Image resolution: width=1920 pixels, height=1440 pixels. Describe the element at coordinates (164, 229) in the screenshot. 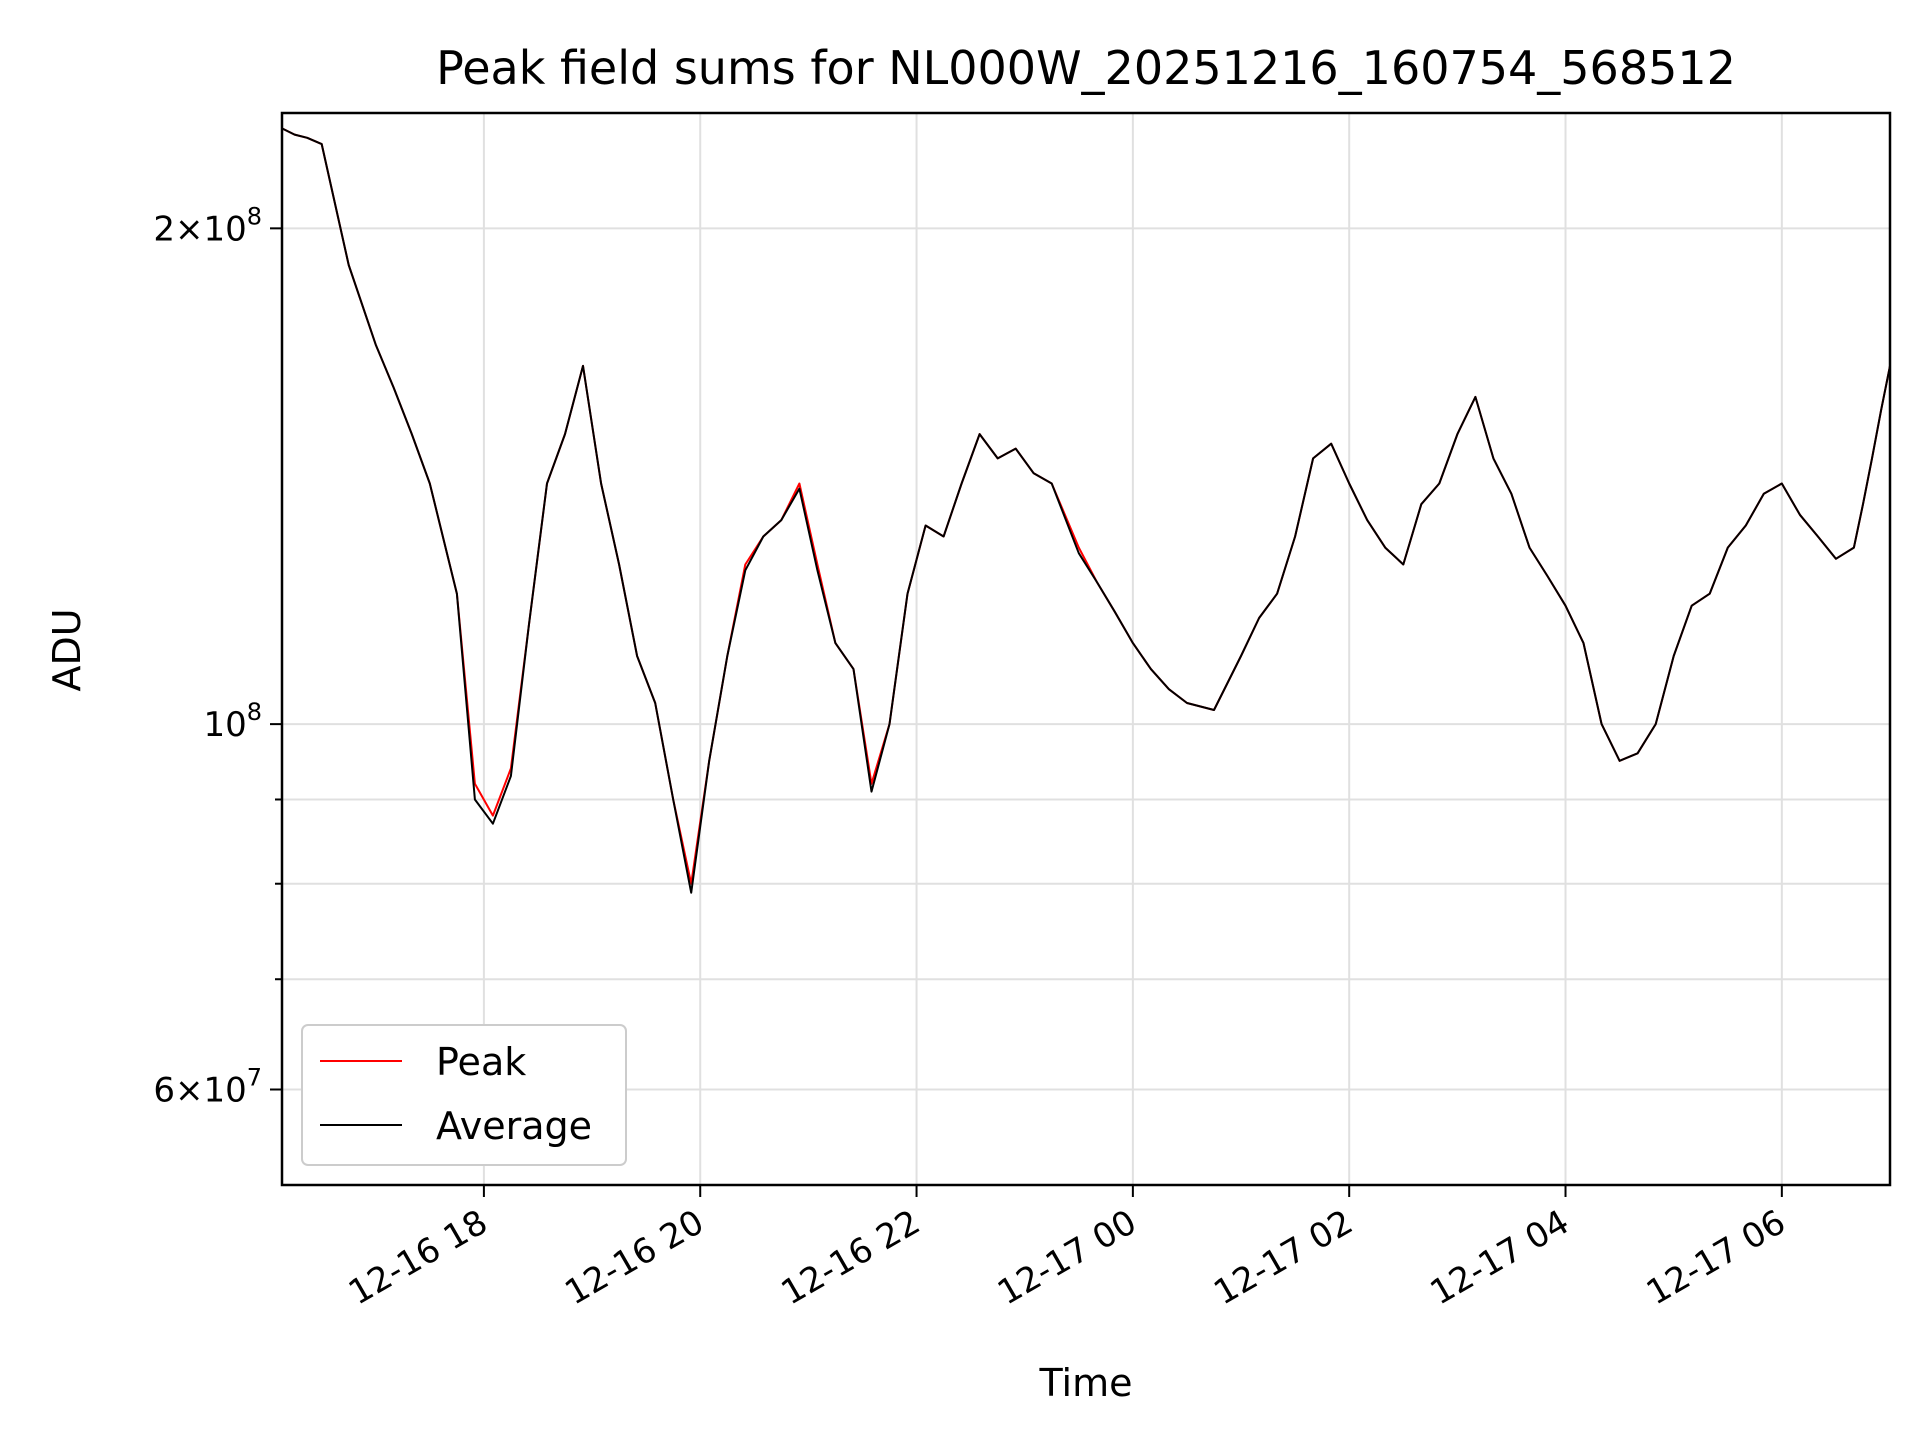

I see `y-tick-mantissa: 2` at that location.